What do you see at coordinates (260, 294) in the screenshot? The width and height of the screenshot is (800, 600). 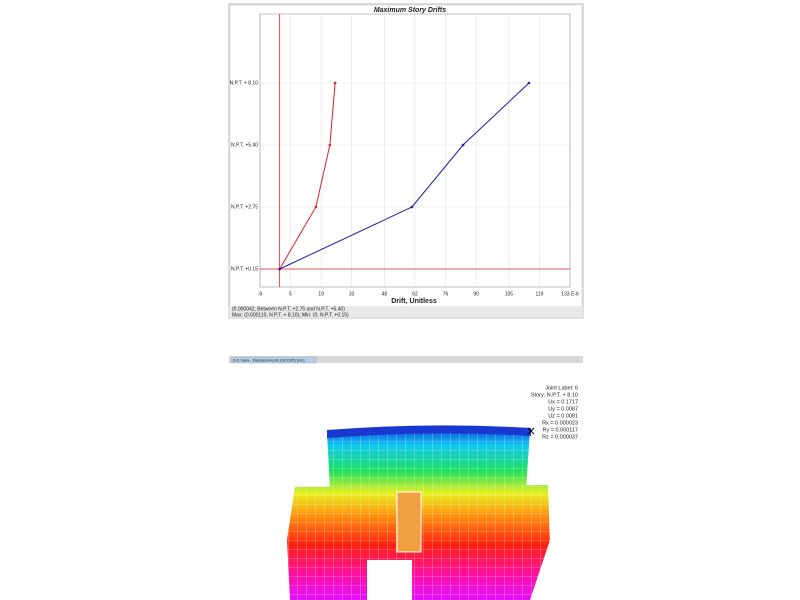 I see `x-tick-label: -9` at bounding box center [260, 294].